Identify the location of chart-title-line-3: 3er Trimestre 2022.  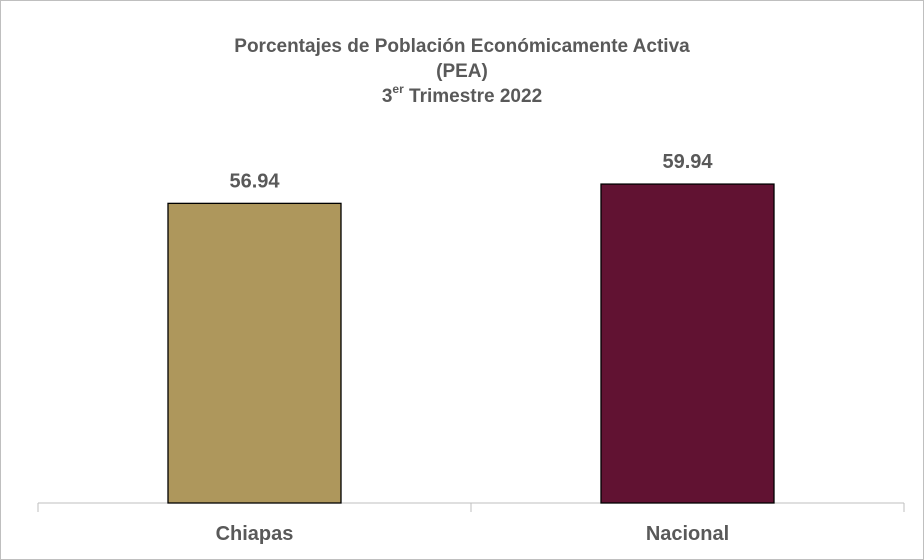
(462, 95).